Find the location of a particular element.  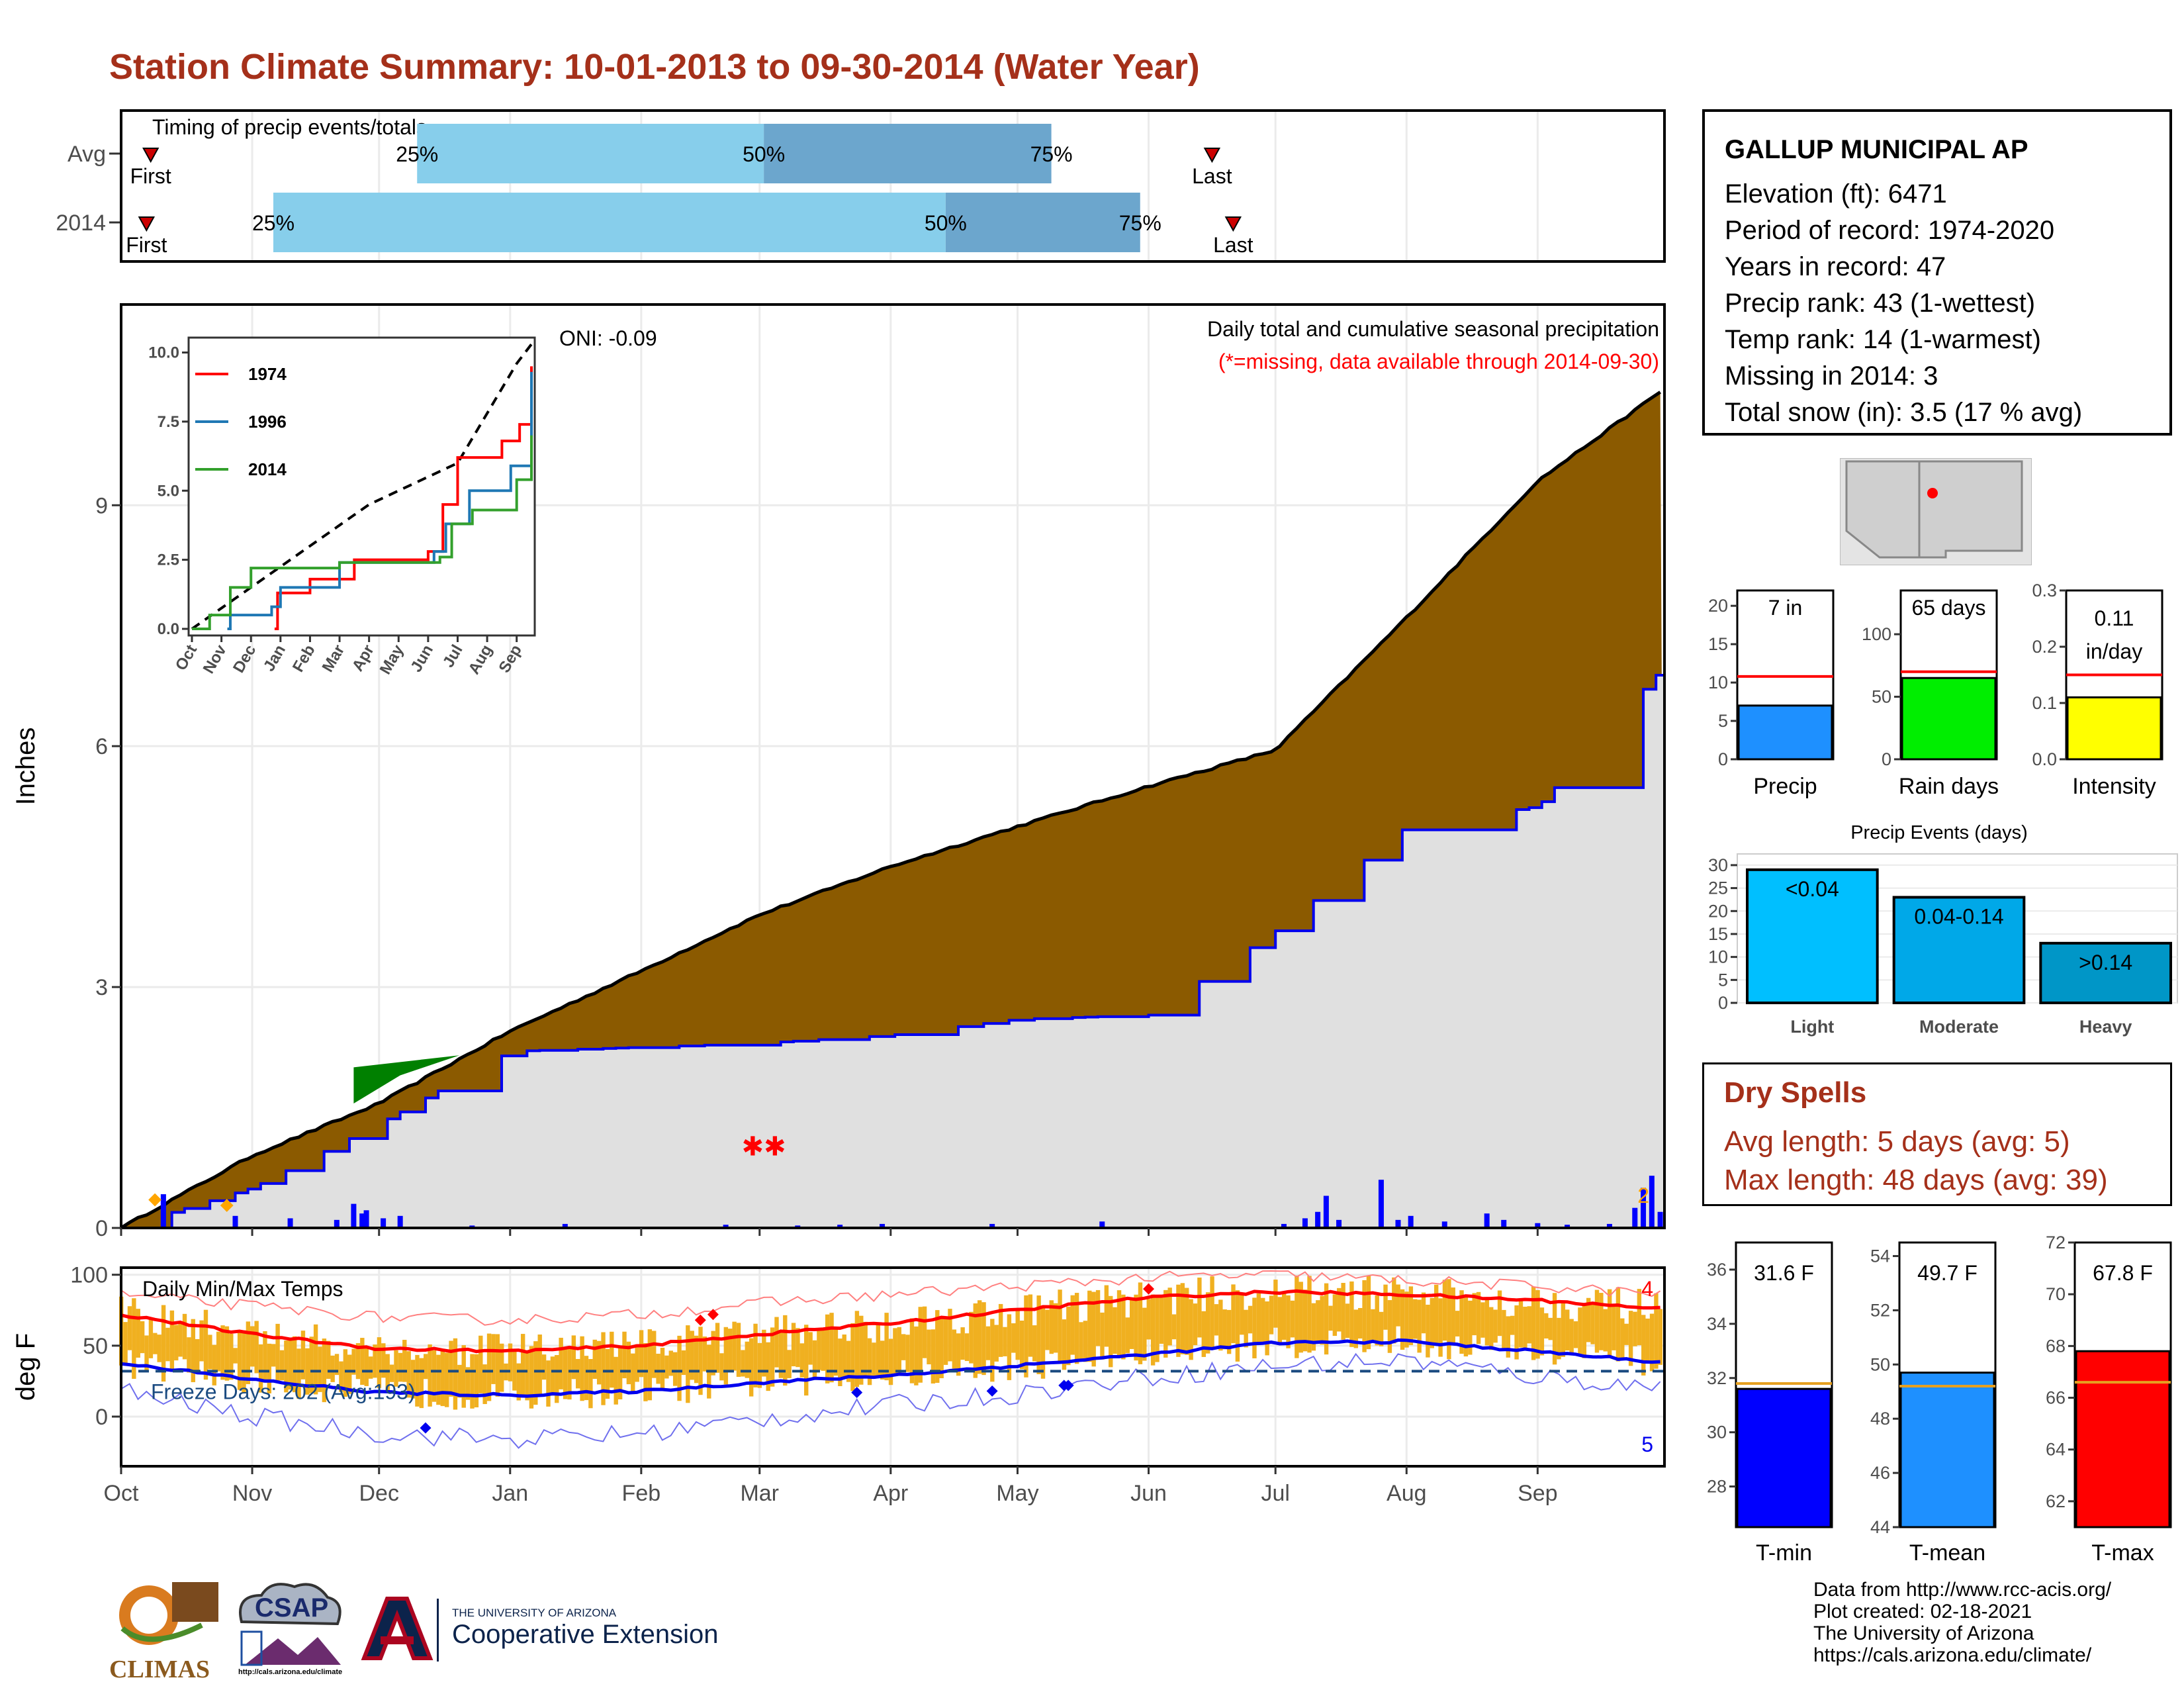

mini-bar-value-unit: in/day is located at coordinates (2114, 651).